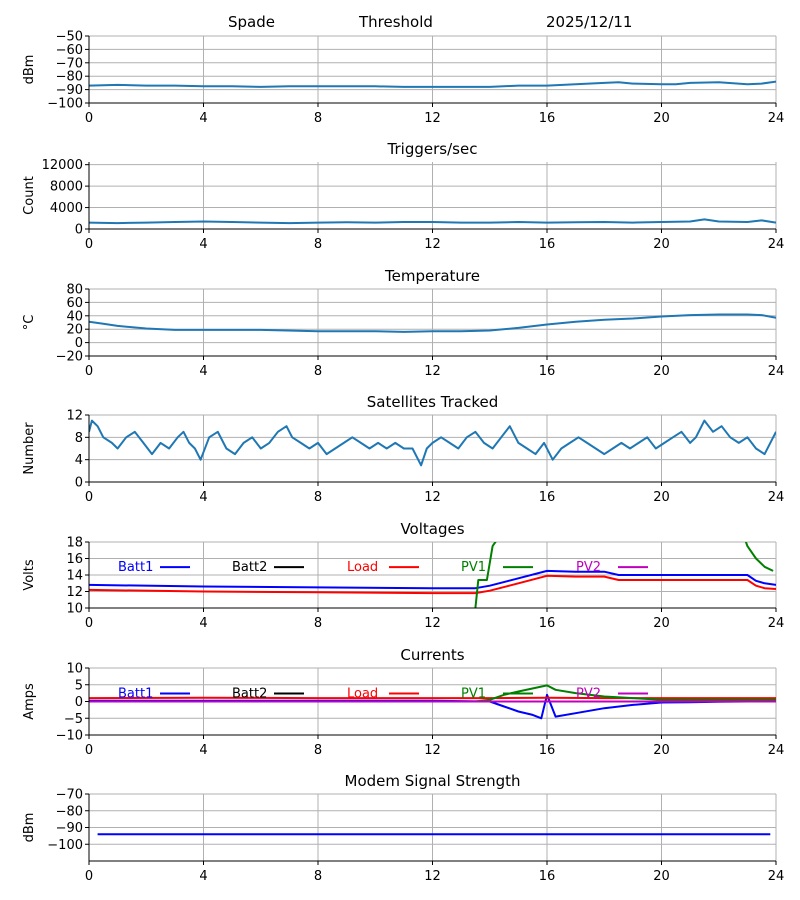  Describe the element at coordinates (432, 497) in the screenshot. I see `satellites-xtick-label: 12` at that location.